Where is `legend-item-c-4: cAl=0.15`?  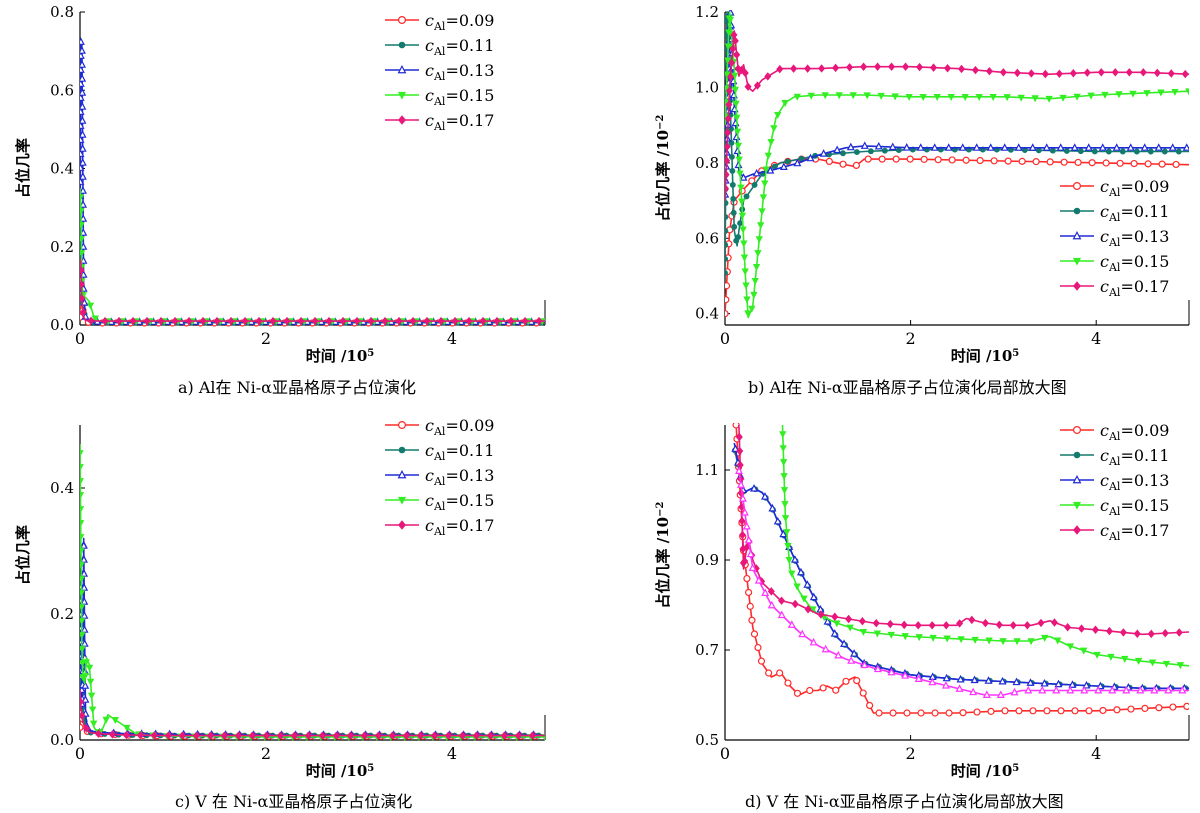
legend-item-c-4: cAl=0.15 is located at coordinates (439, 502).